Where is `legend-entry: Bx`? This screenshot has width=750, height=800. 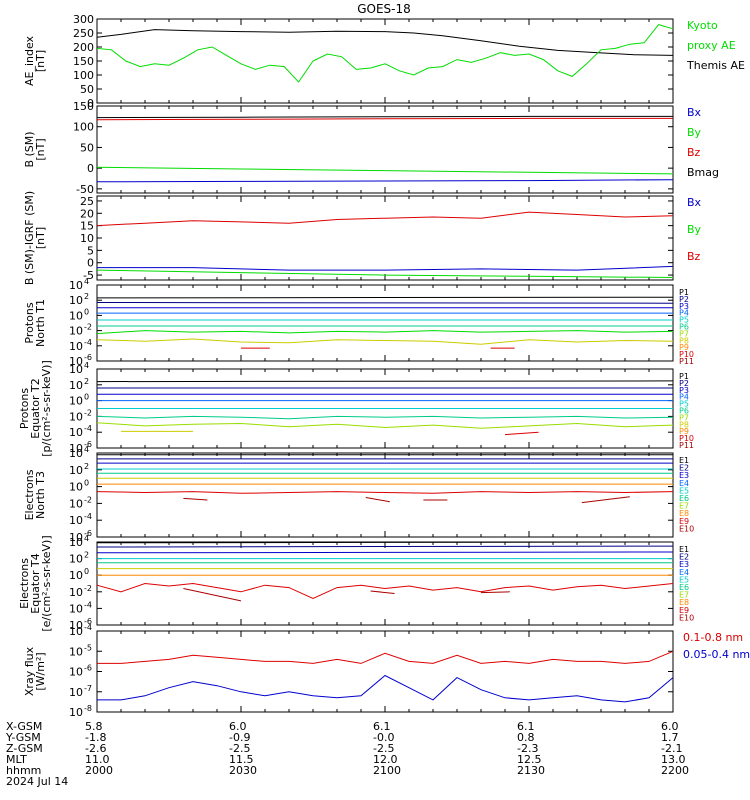 legend-entry: Bx is located at coordinates (694, 202).